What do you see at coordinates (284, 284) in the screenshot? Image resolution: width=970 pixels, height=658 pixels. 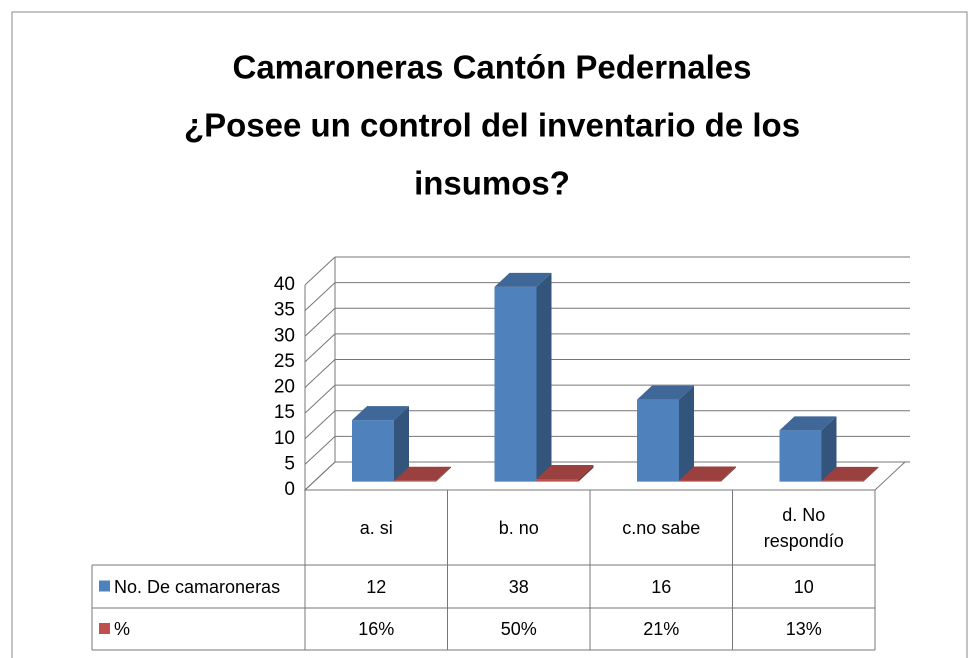 I see `y-tick-label: 40` at bounding box center [284, 284].